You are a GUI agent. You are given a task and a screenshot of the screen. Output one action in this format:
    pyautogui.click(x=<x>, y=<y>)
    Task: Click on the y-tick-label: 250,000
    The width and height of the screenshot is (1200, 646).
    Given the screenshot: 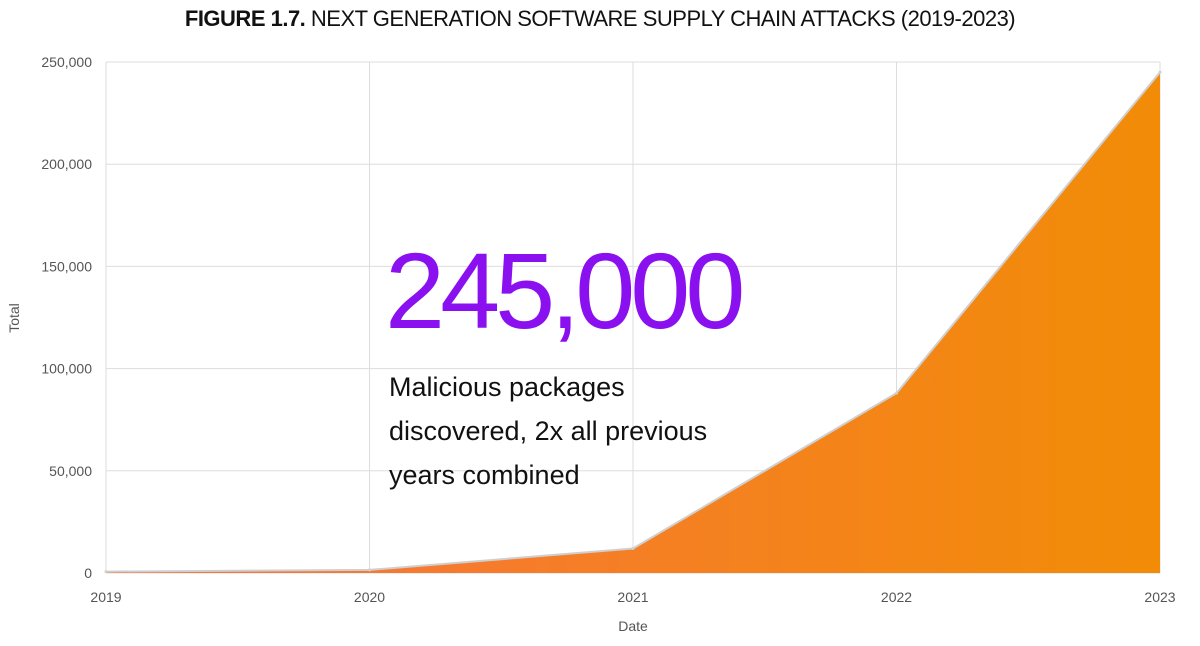 What is the action you would take?
    pyautogui.click(x=66, y=62)
    